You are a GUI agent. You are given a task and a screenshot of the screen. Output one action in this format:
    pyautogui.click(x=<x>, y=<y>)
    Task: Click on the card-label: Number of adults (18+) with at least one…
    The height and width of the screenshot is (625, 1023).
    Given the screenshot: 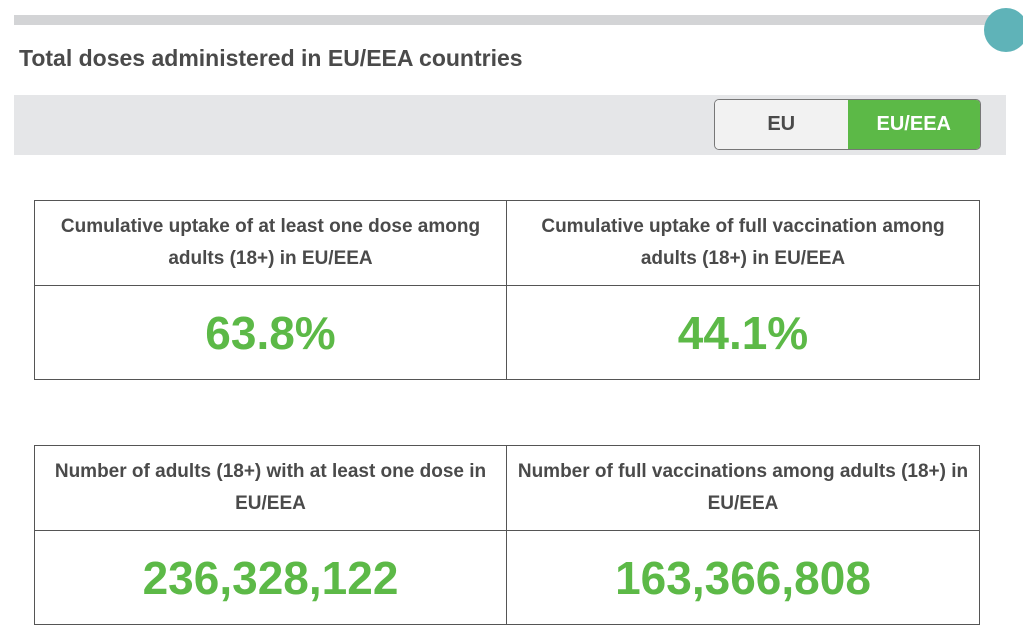 What is the action you would take?
    pyautogui.click(x=271, y=488)
    